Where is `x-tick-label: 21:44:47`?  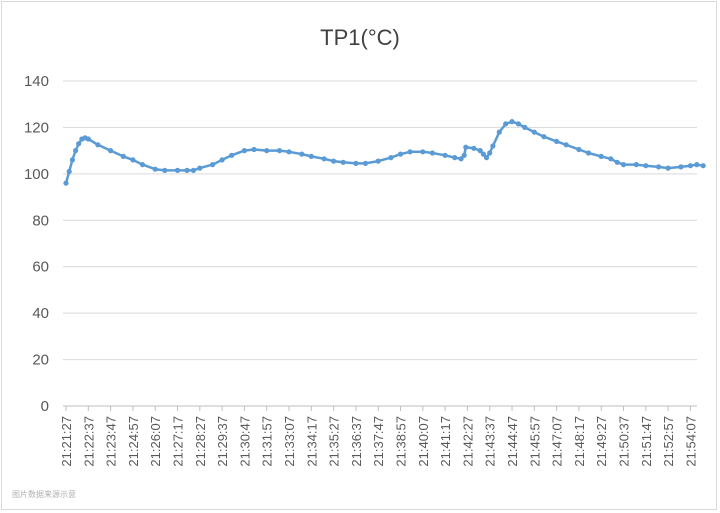 x-tick-label: 21:44:47 is located at coordinates (512, 441).